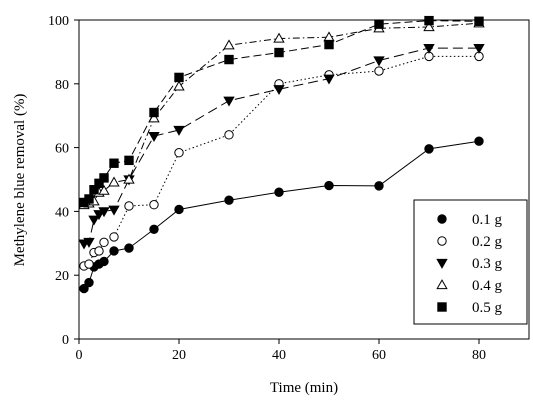 The height and width of the screenshot is (404, 533). I want to click on x-tick-label: 0, so click(79, 355).